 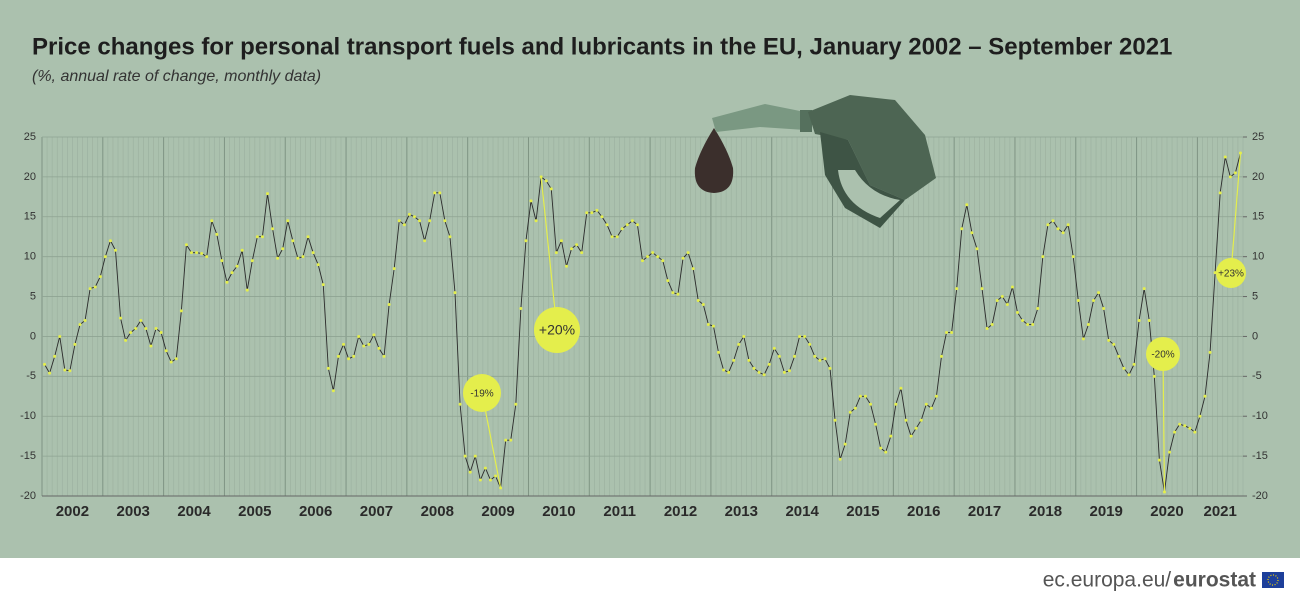 What do you see at coordinates (28, 456) in the screenshot?
I see `y-tick-label: -15` at bounding box center [28, 456].